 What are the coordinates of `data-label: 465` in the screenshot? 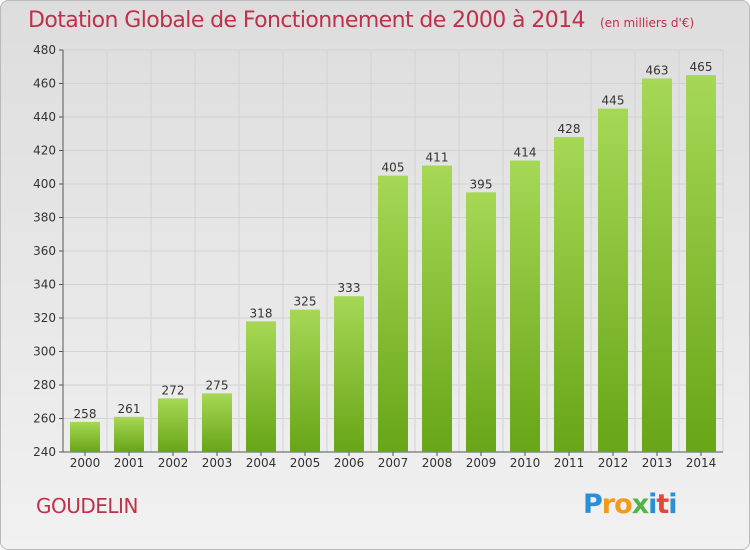 It's located at (701, 67).